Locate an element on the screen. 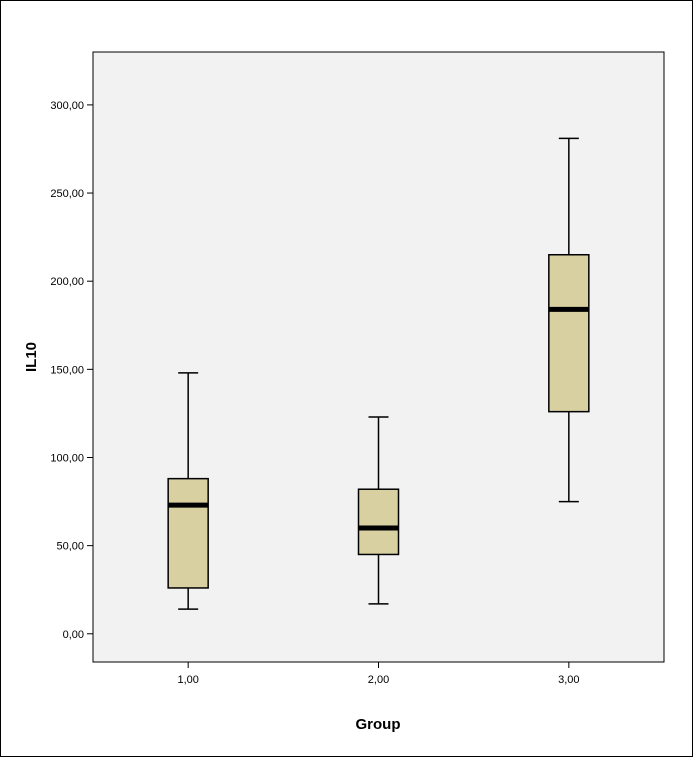 This screenshot has width=693, height=757. y-tick-label: 100,00 is located at coordinates (67, 458).